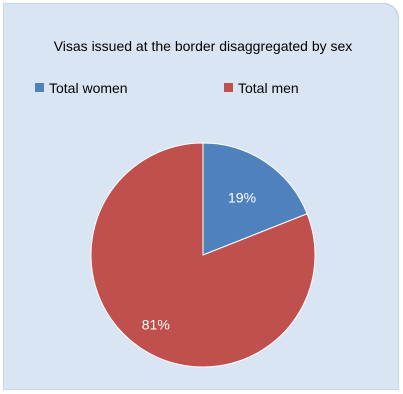  What do you see at coordinates (39, 87) in the screenshot?
I see `legend-swatch-women` at bounding box center [39, 87].